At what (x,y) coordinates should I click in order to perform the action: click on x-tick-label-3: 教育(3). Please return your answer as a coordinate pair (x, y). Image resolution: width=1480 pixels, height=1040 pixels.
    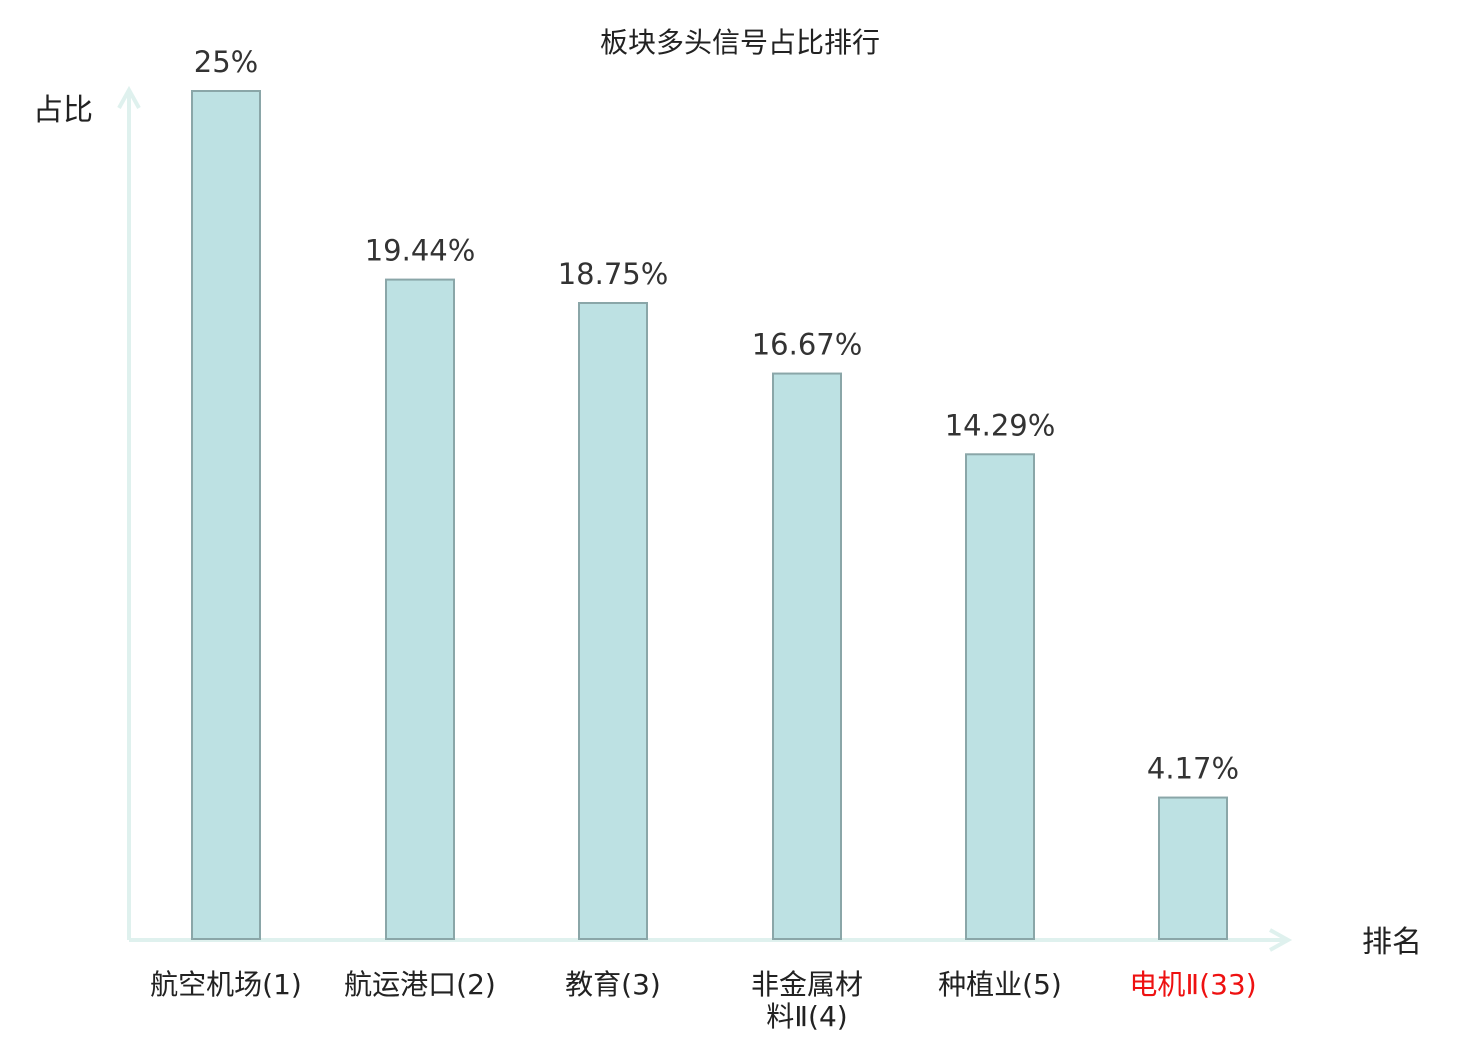
    Looking at the image, I should click on (613, 984).